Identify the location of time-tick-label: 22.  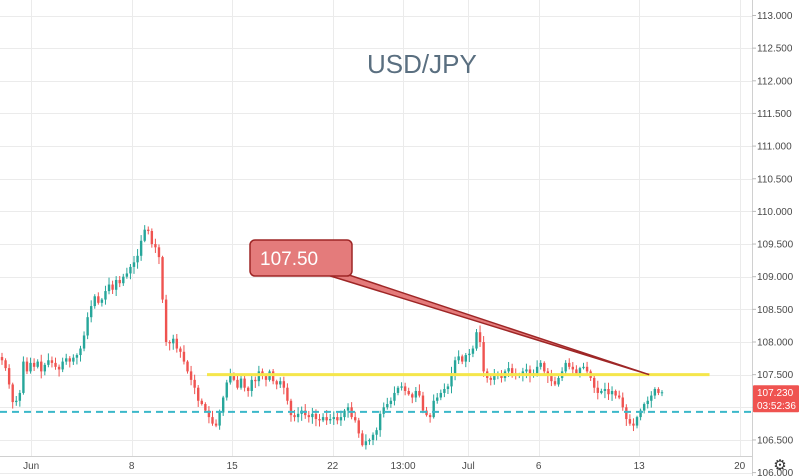
(333, 466).